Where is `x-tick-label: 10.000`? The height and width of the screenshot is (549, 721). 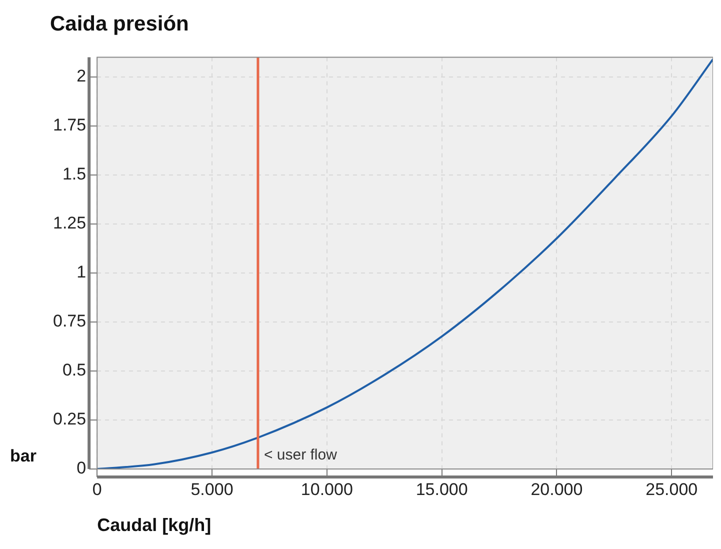 x-tick-label: 10.000 is located at coordinates (326, 489).